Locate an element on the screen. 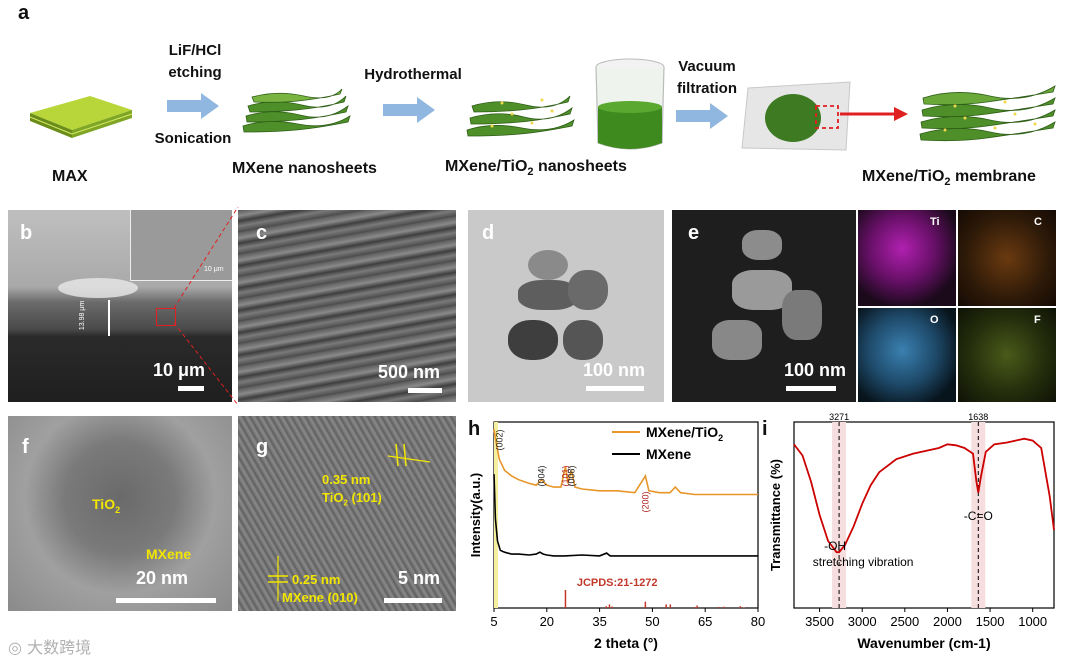 The image size is (1080, 667). eds-map-f-label: F is located at coordinates (1037, 320).